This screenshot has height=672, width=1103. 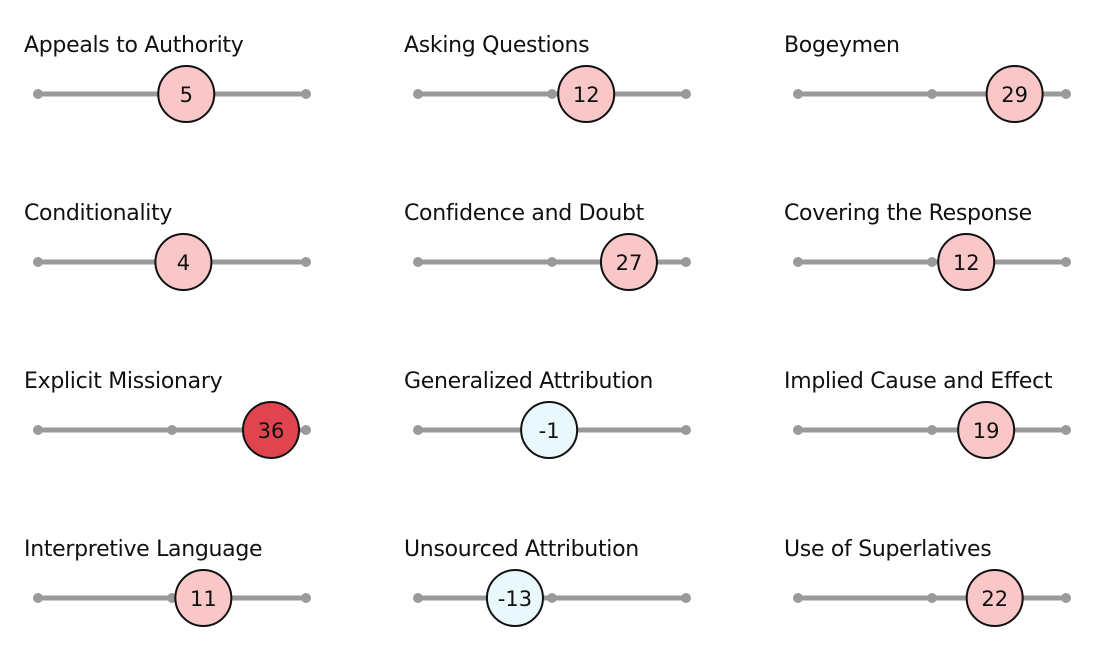 I want to click on gauge-label: Asking Questions, so click(x=497, y=45).